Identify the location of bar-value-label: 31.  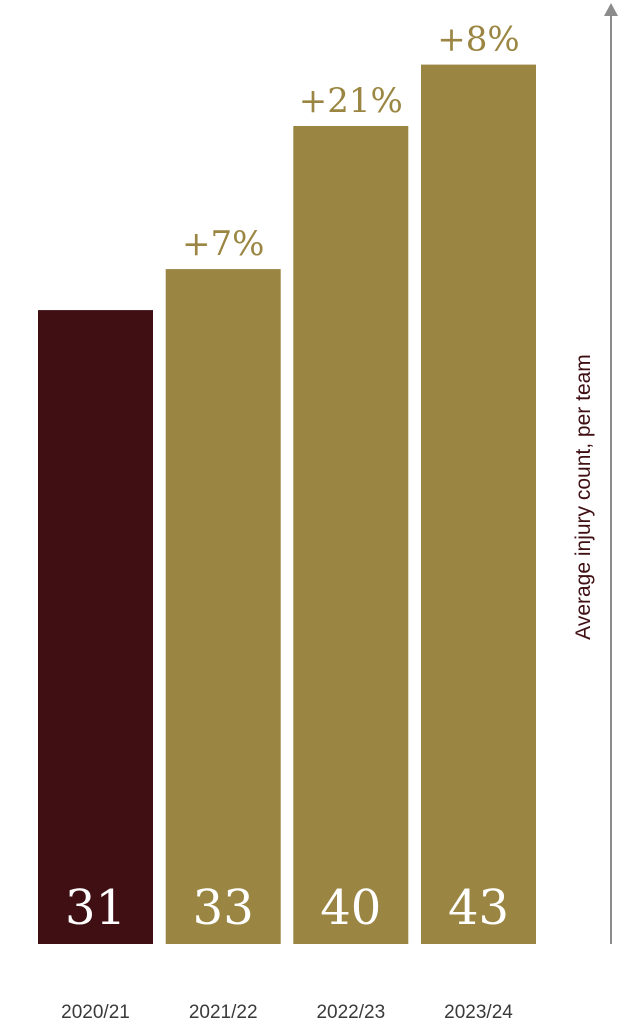
(95, 908).